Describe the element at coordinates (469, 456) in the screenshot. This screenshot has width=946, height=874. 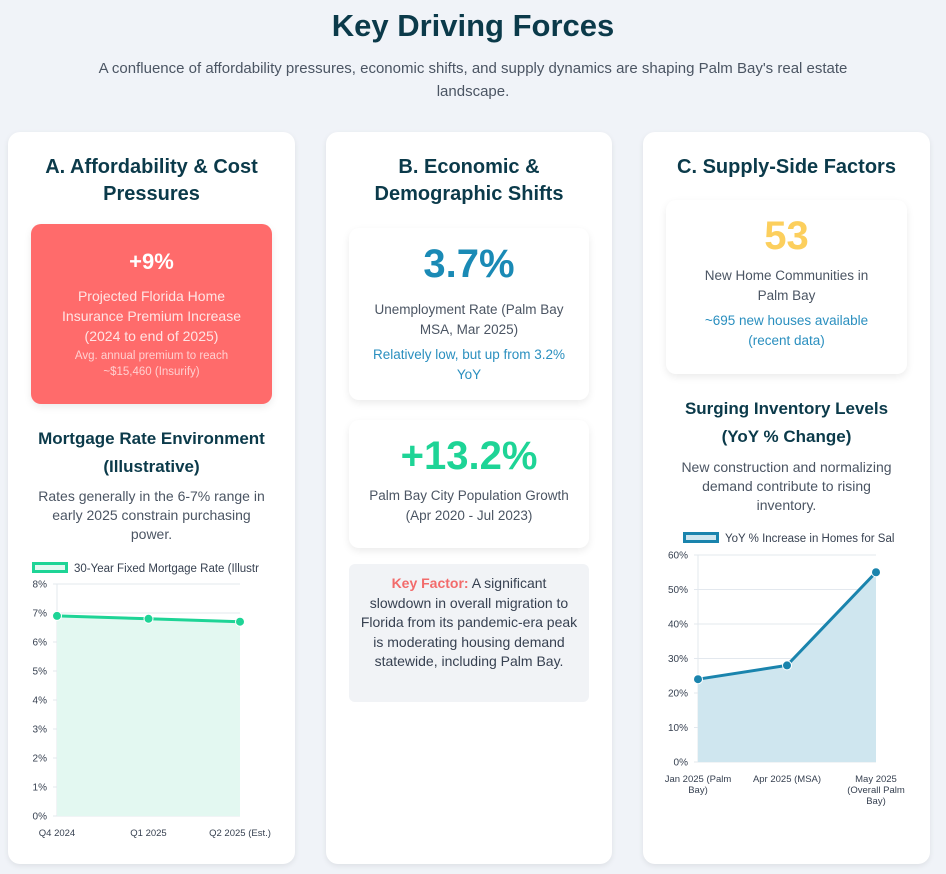
I see `population-value: +13.2%` at that location.